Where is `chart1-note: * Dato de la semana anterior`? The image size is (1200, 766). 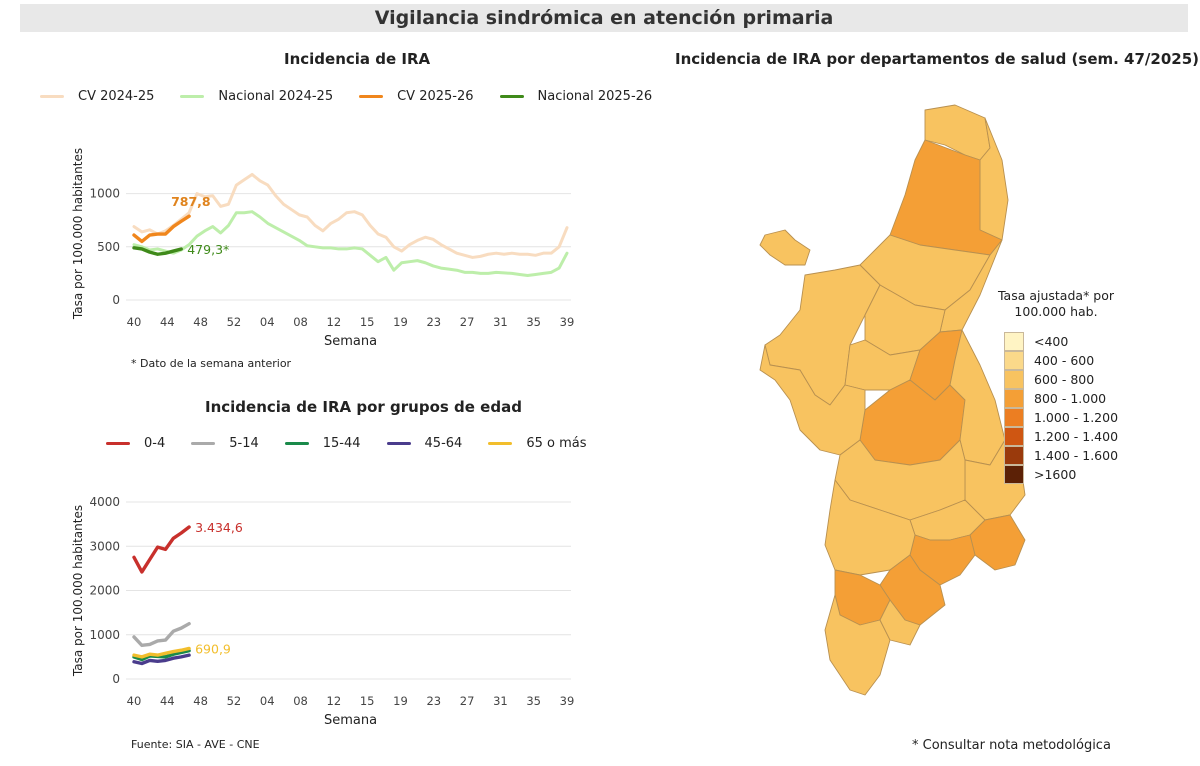
chart1-note: * Dato de la semana anterior is located at coordinates (211, 363).